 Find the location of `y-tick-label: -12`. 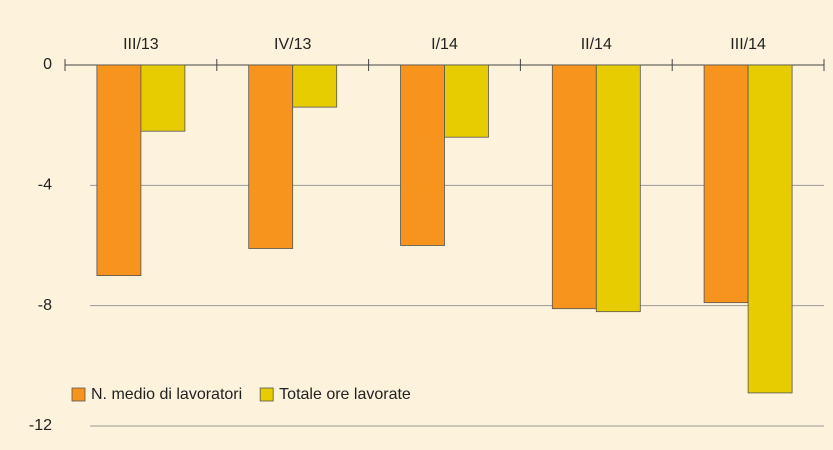

y-tick-label: -12 is located at coordinates (40, 425).